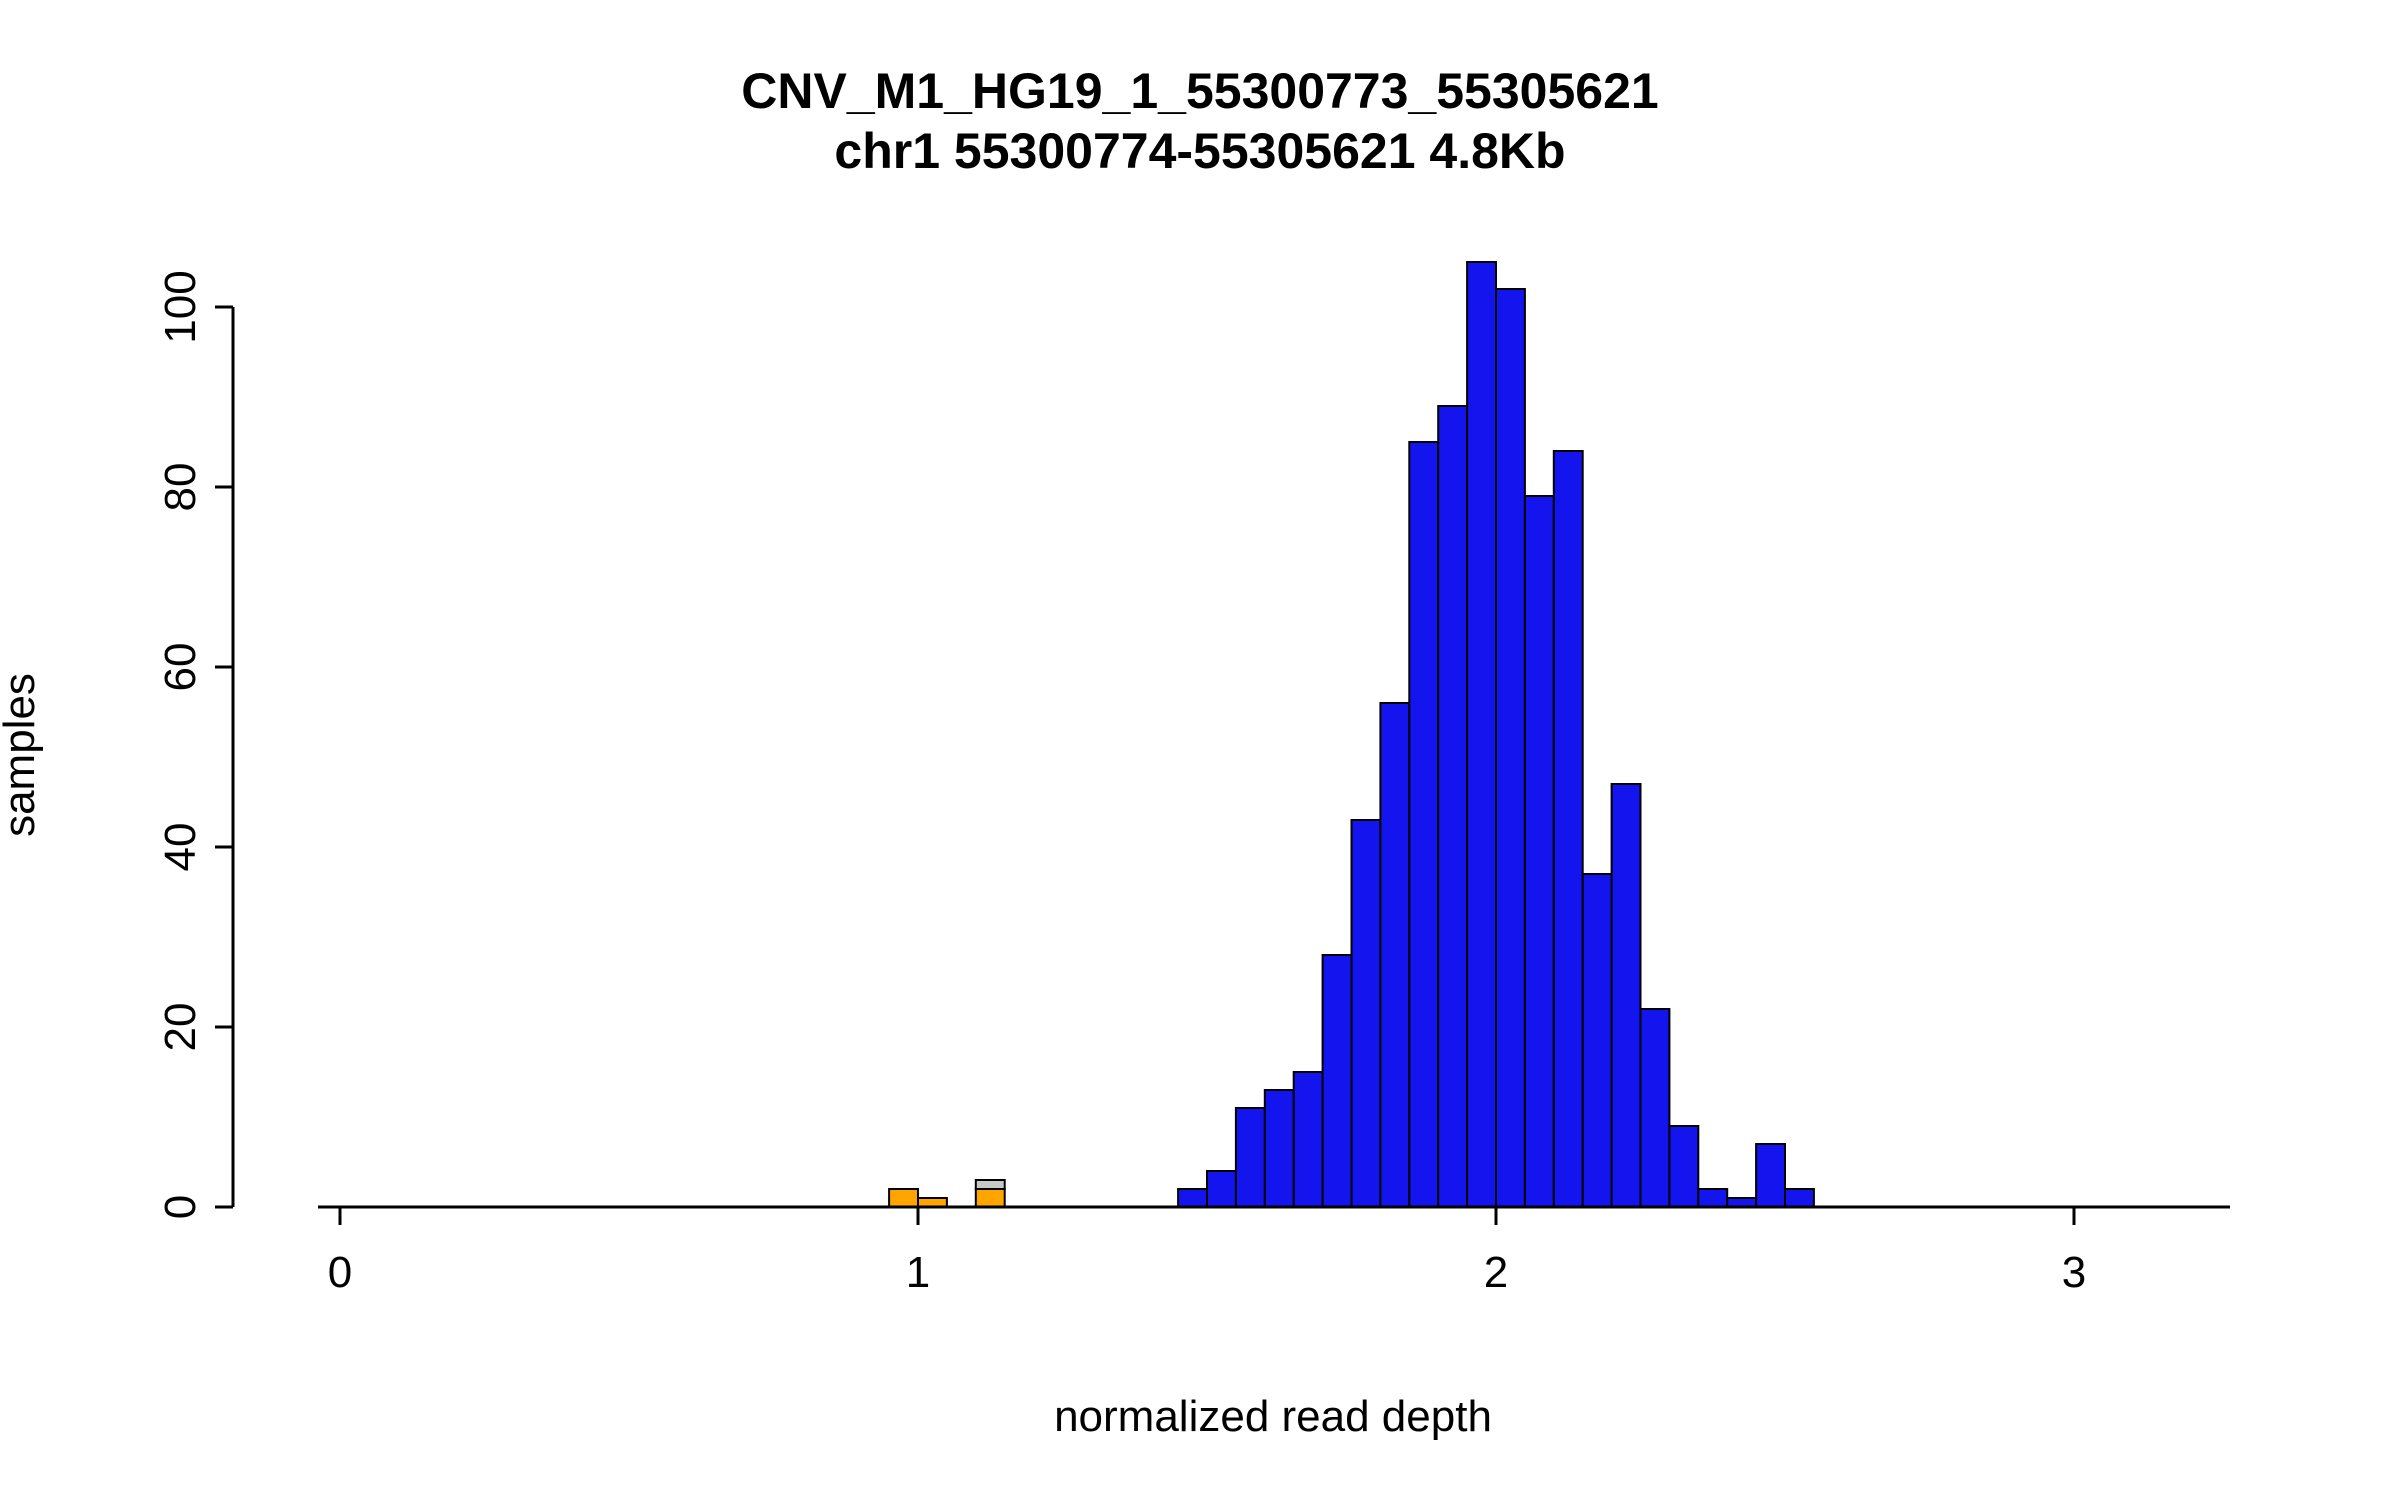 The width and height of the screenshot is (2400, 1500). Describe the element at coordinates (195, 744) in the screenshot. I see `y-axis: 0 20 40 60 80 100` at that location.